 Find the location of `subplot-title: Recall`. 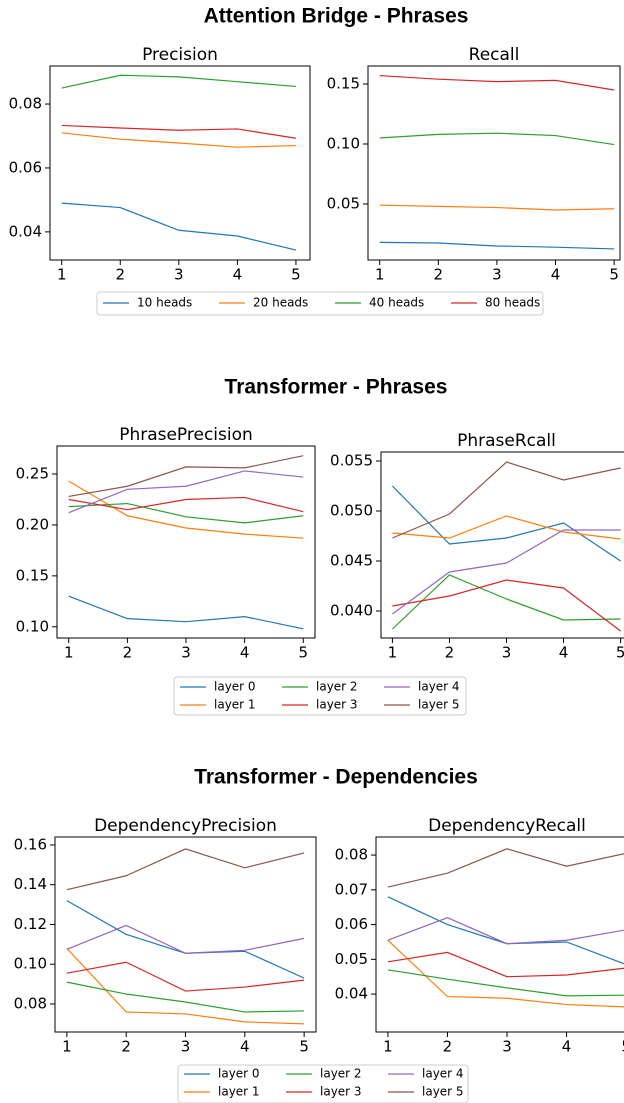

subplot-title: Recall is located at coordinates (494, 55).